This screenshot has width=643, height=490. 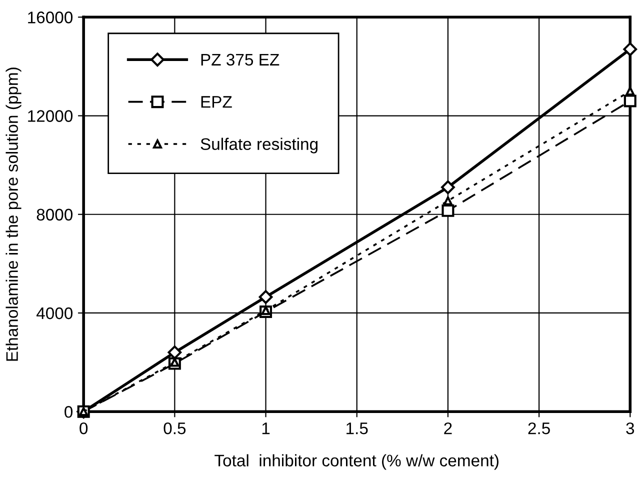 I want to click on x-tick-label: 1.5, so click(x=357, y=428).